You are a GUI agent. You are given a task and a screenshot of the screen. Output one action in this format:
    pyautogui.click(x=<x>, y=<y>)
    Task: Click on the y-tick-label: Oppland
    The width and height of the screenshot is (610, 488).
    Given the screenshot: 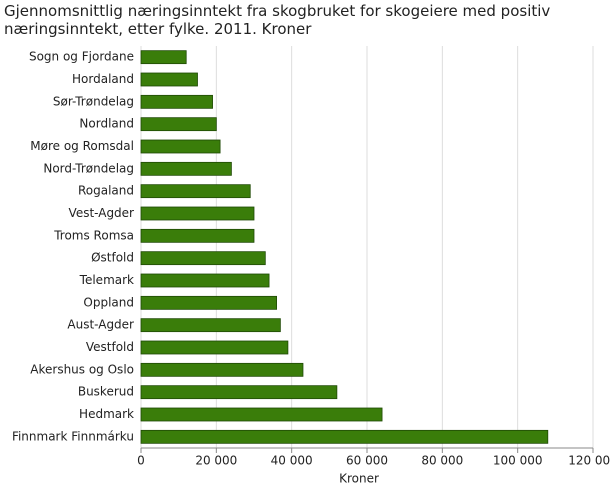 What is the action you would take?
    pyautogui.click(x=108, y=302)
    